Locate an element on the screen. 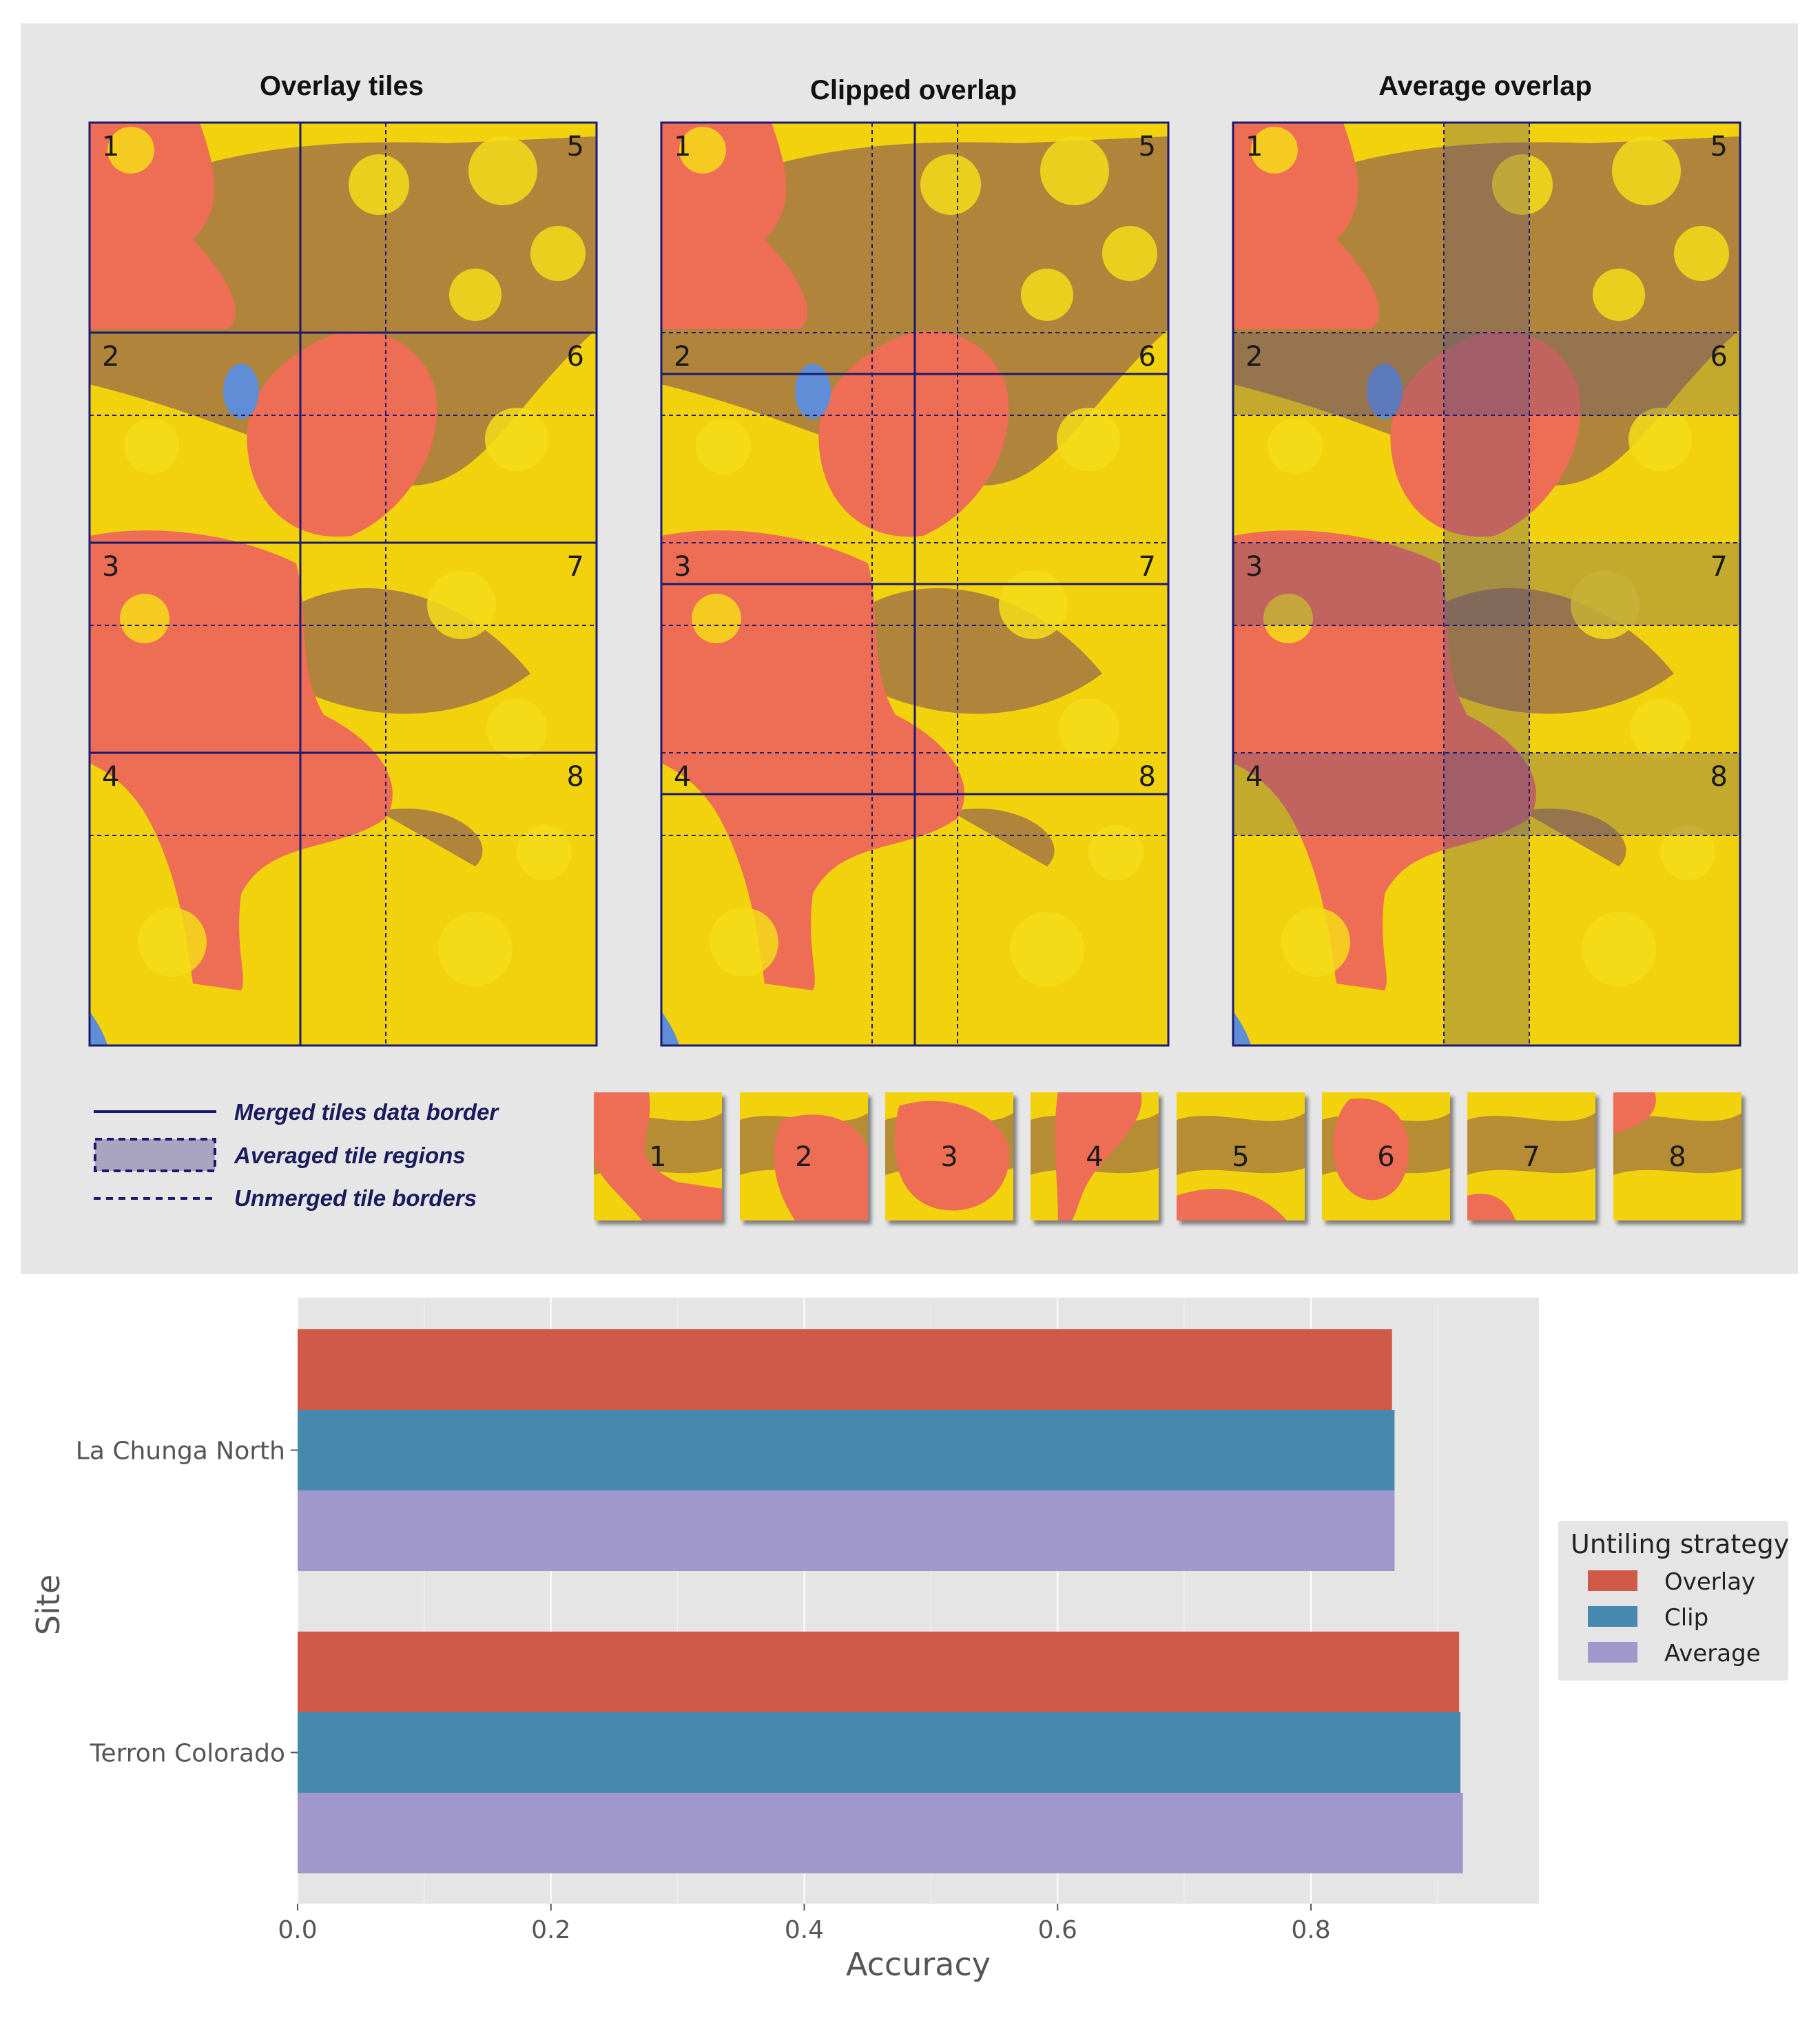  y-tick-label-0: La Chunga North is located at coordinates (180, 1451).